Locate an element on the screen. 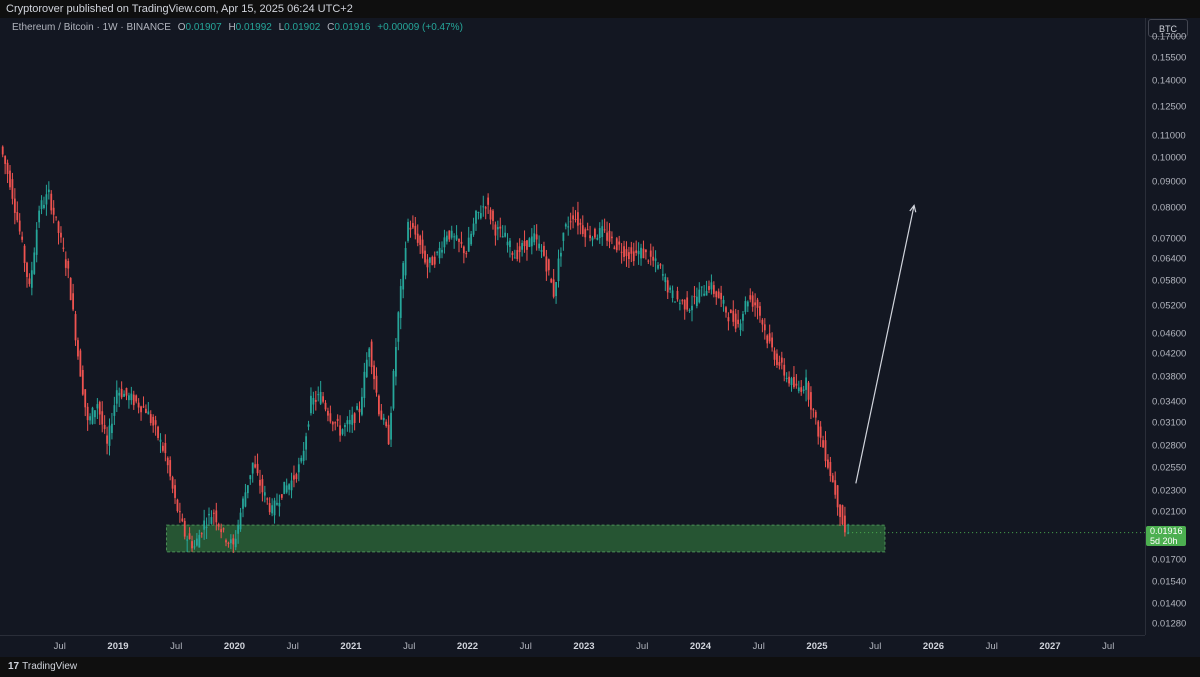 The width and height of the screenshot is (1200, 677). price-tick-label: 0.10000 is located at coordinates (1169, 158).